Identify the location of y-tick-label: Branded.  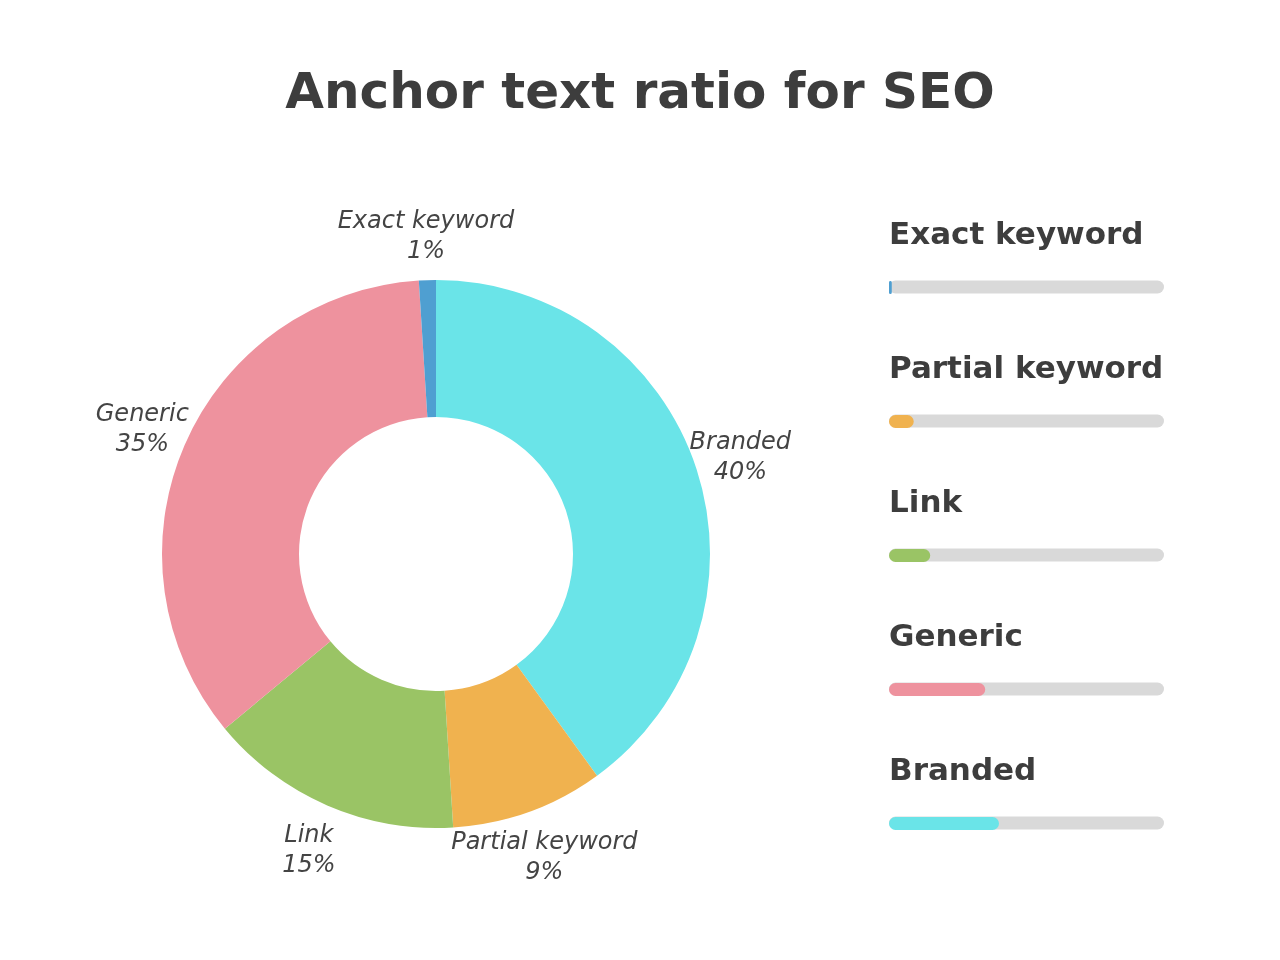
(963, 769).